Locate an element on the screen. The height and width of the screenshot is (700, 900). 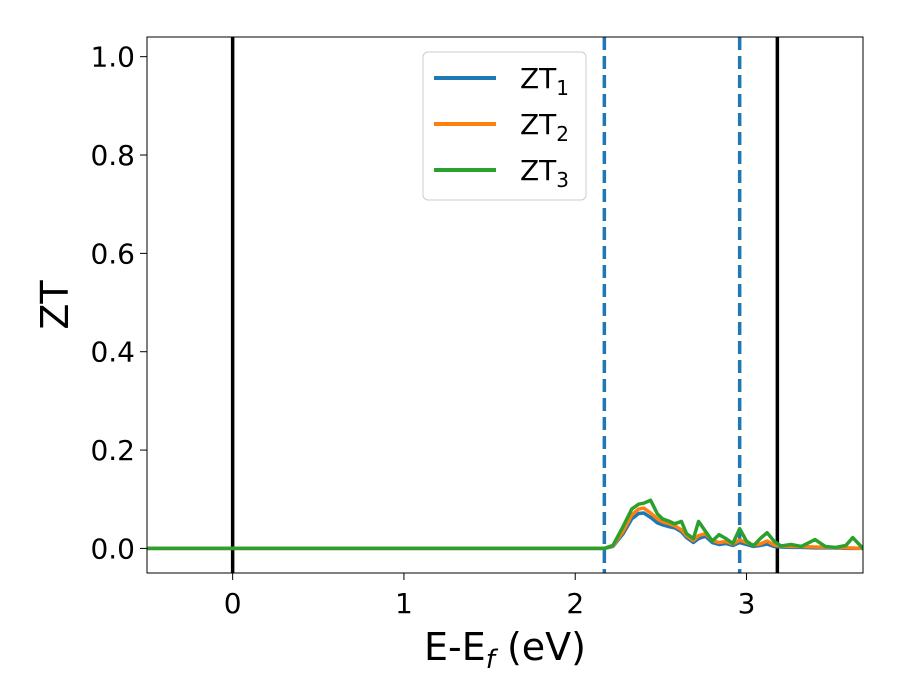
y-tick-label: 1.0 is located at coordinates (112, 57).